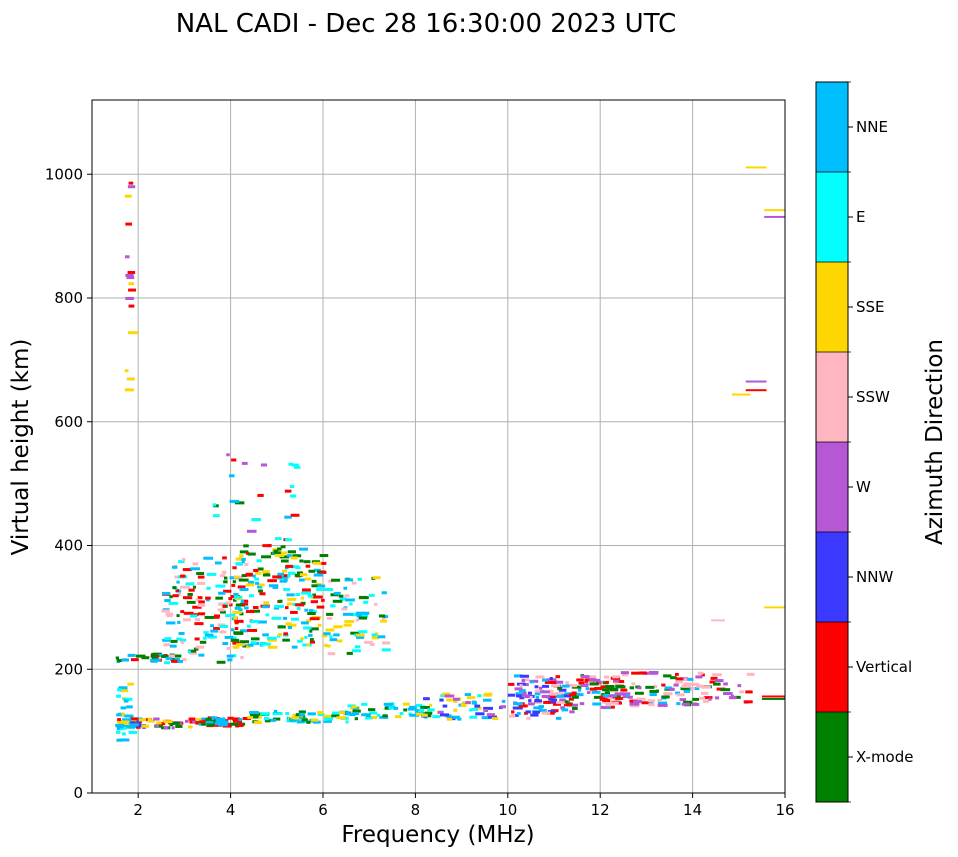 Image resolution: width=958 pixels, height=857 pixels. Describe the element at coordinates (68, 546) in the screenshot. I see `y-tick-label: 400` at that location.